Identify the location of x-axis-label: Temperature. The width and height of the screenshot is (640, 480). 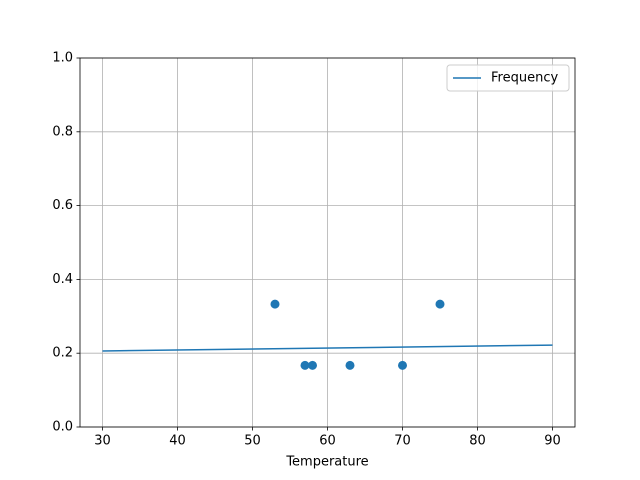
(326, 462).